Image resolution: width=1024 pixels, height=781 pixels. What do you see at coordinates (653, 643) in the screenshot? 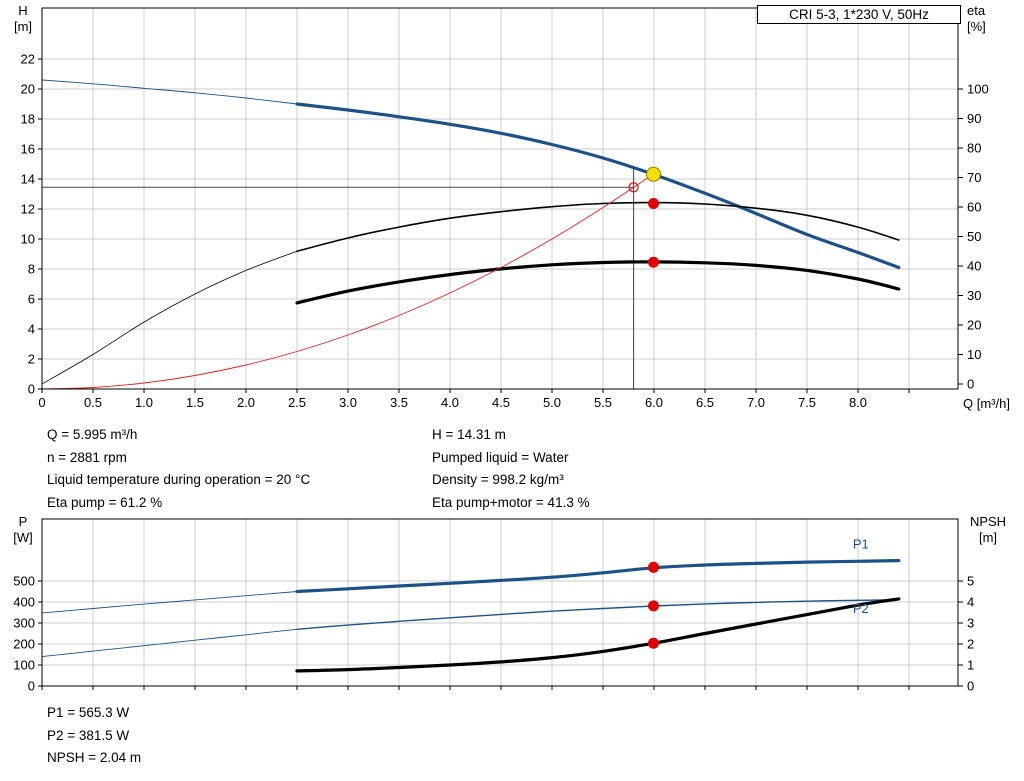
I see `npsh-point` at bounding box center [653, 643].